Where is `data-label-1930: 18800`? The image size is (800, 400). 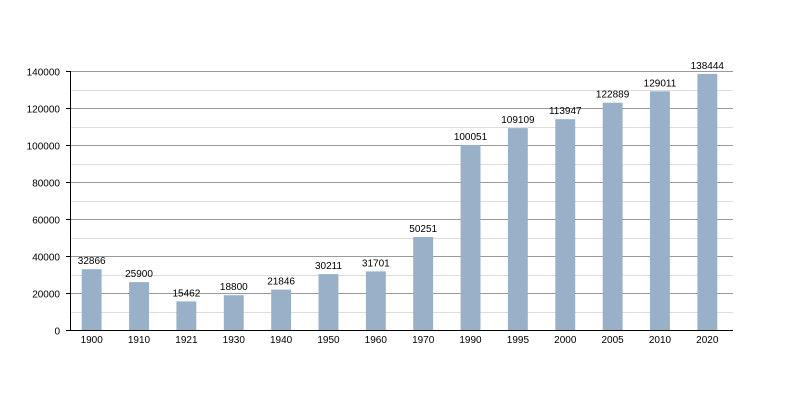 data-label-1930: 18800 is located at coordinates (234, 287).